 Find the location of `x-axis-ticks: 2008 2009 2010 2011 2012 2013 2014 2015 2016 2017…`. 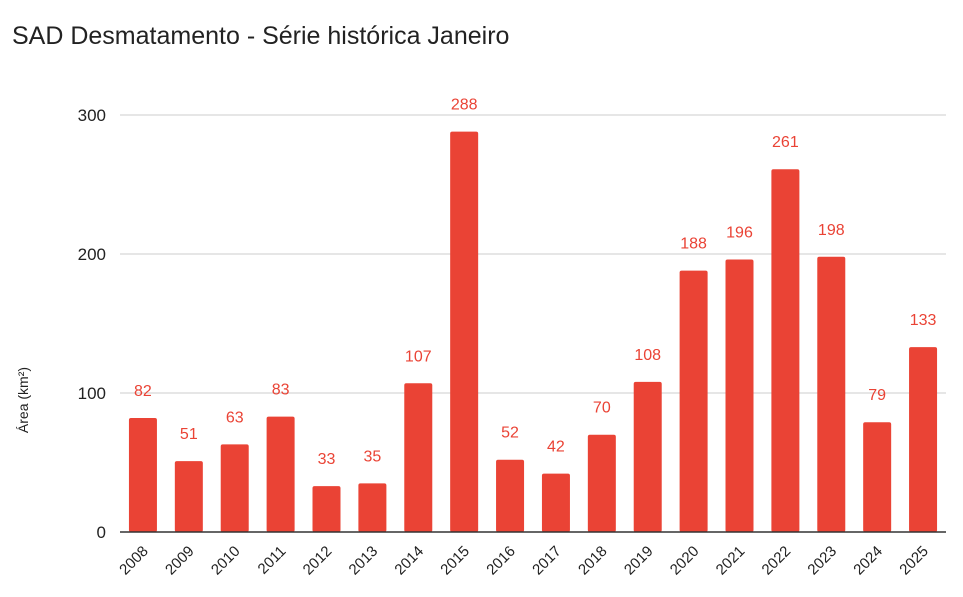

x-axis-ticks: 2008 2009 2010 2011 2012 2013 2014 2015 2016 2017… is located at coordinates (524, 561).